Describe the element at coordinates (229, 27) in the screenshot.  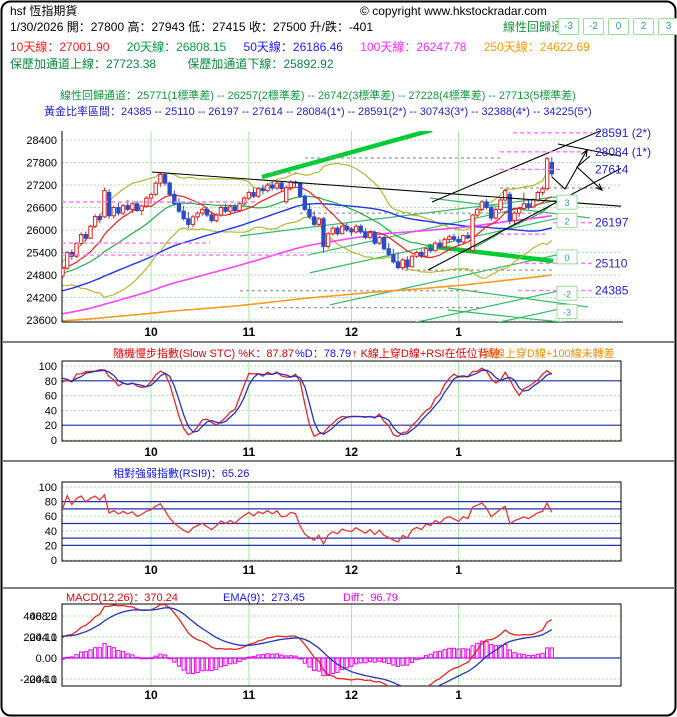
I see `quote-low: 27415` at that location.